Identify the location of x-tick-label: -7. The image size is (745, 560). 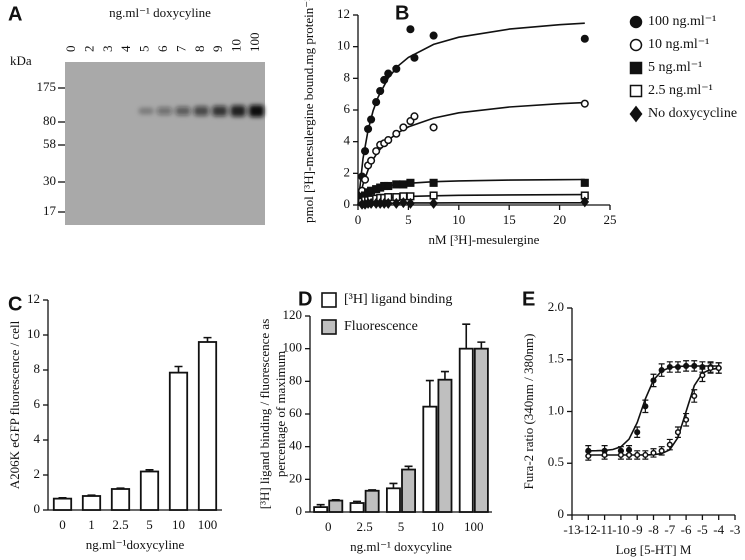
(669, 529).